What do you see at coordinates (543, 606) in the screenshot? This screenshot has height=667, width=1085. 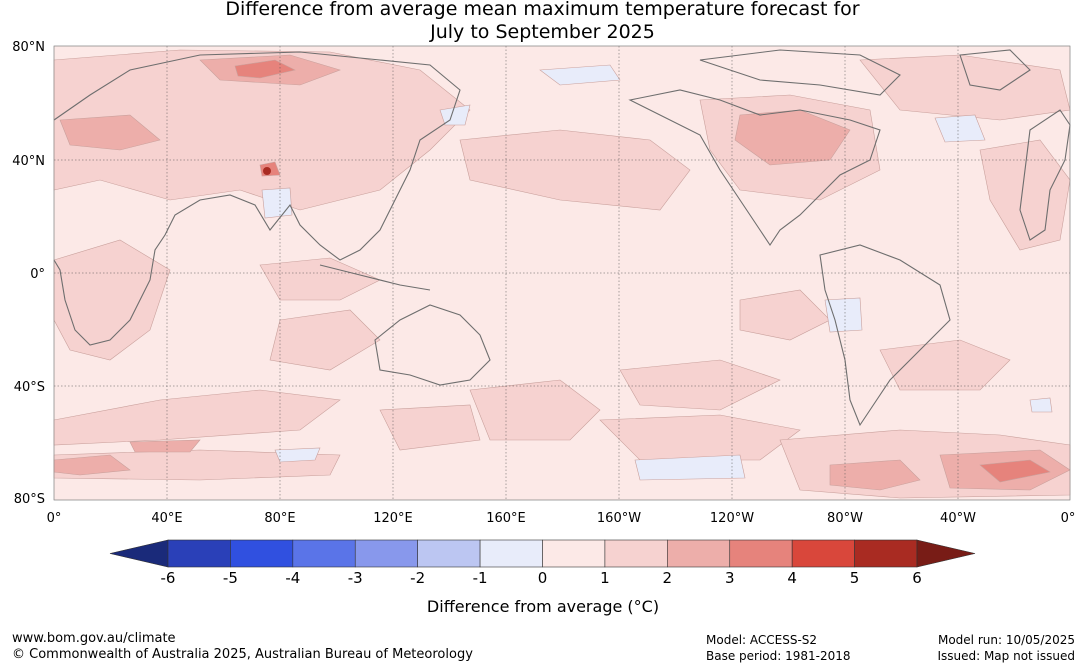 I see `colorbar-title: Difference from average (°C)` at bounding box center [543, 606].